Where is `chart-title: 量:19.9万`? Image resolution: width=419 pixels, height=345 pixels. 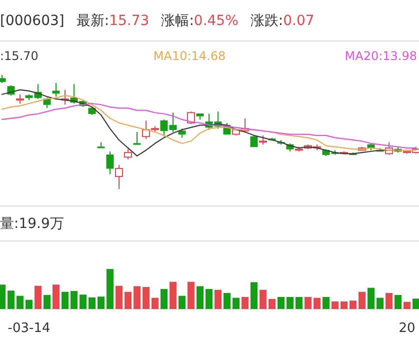
chart-title: 量:19.9万 is located at coordinates (32, 224).